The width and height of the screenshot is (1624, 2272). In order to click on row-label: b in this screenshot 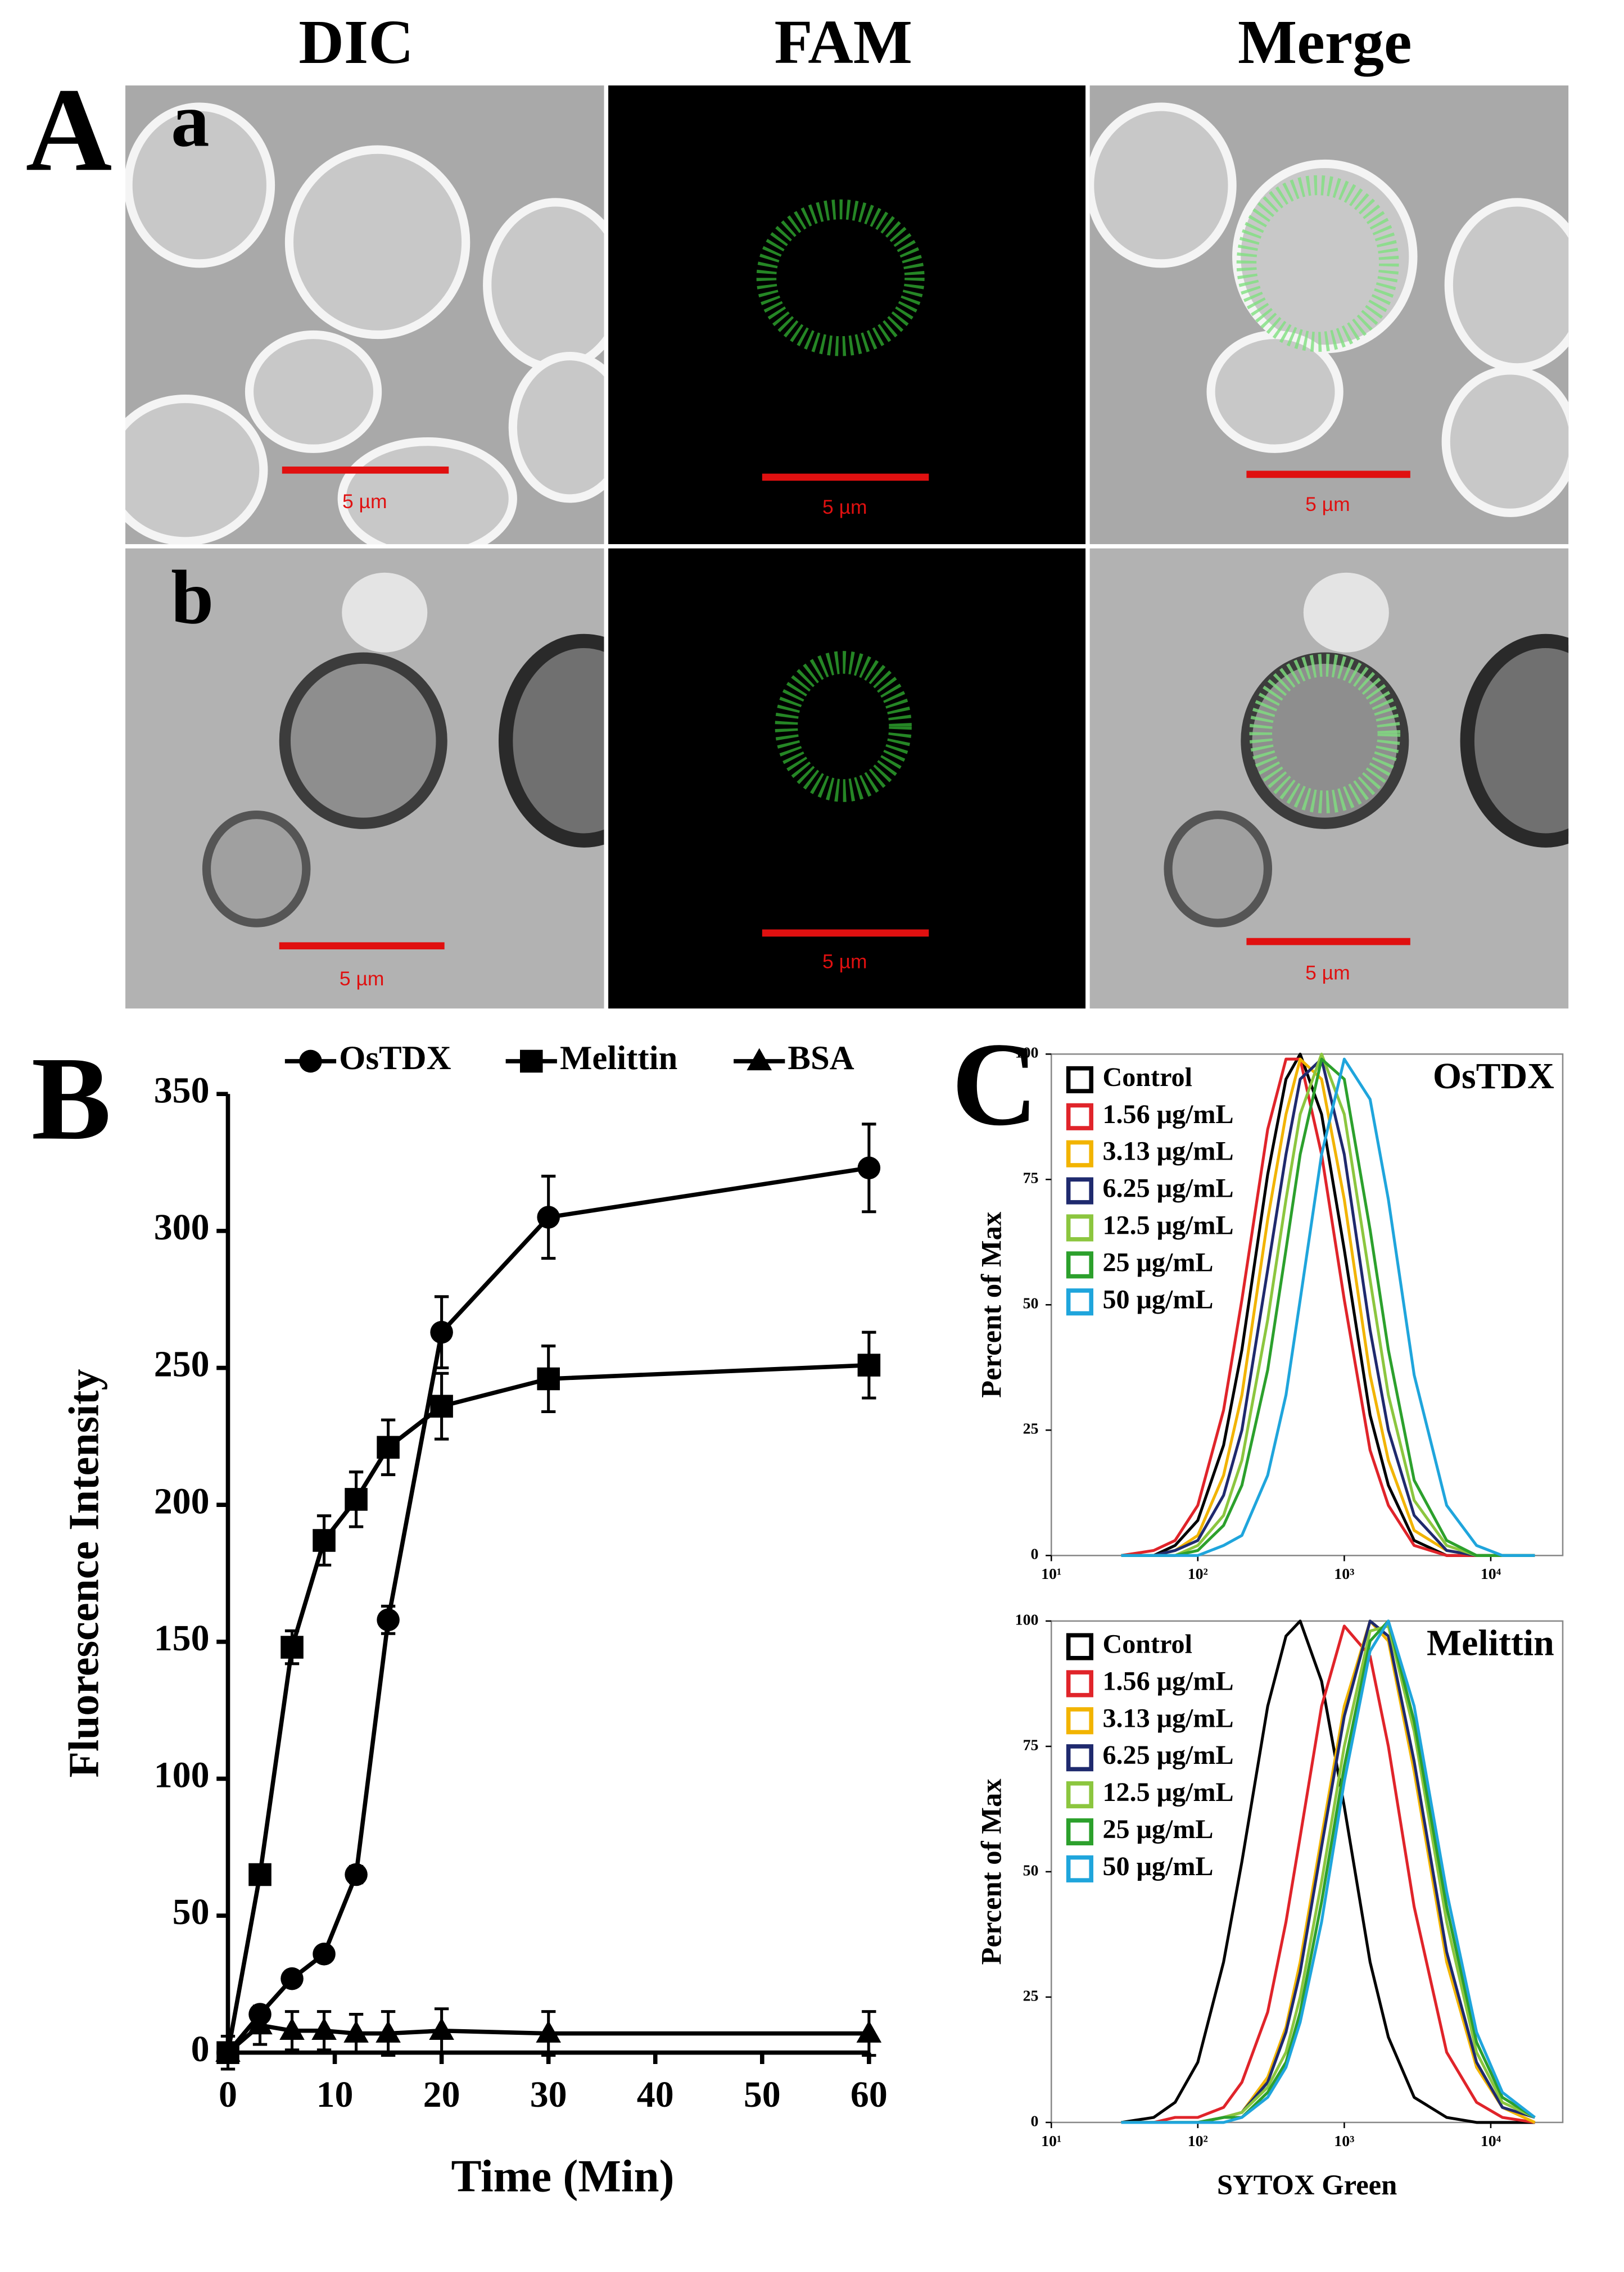, I will do `click(192, 597)`.